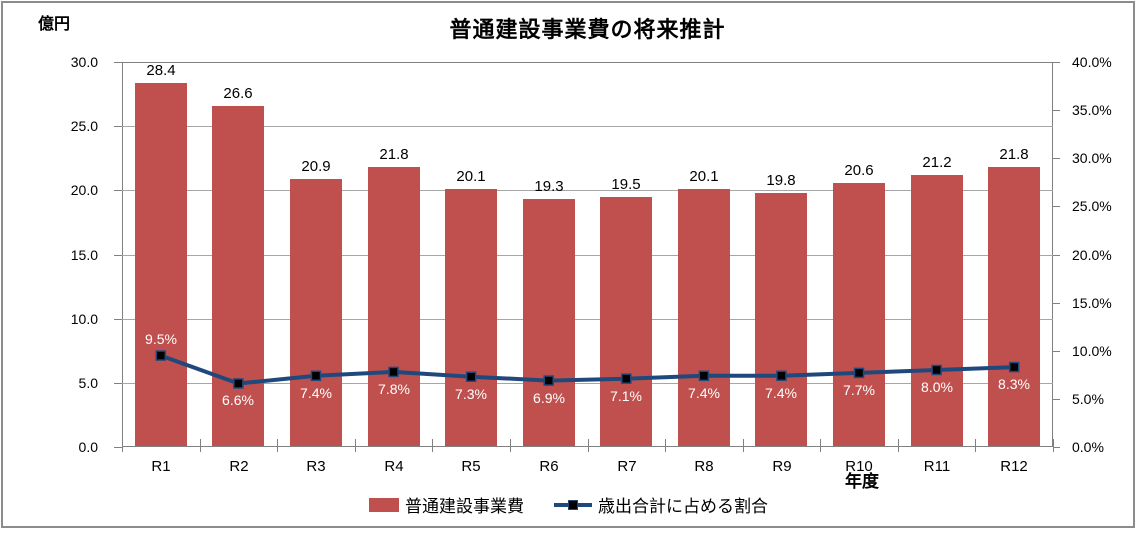 The height and width of the screenshot is (537, 1137). I want to click on x-axis-category-label: R2, so click(239, 466).